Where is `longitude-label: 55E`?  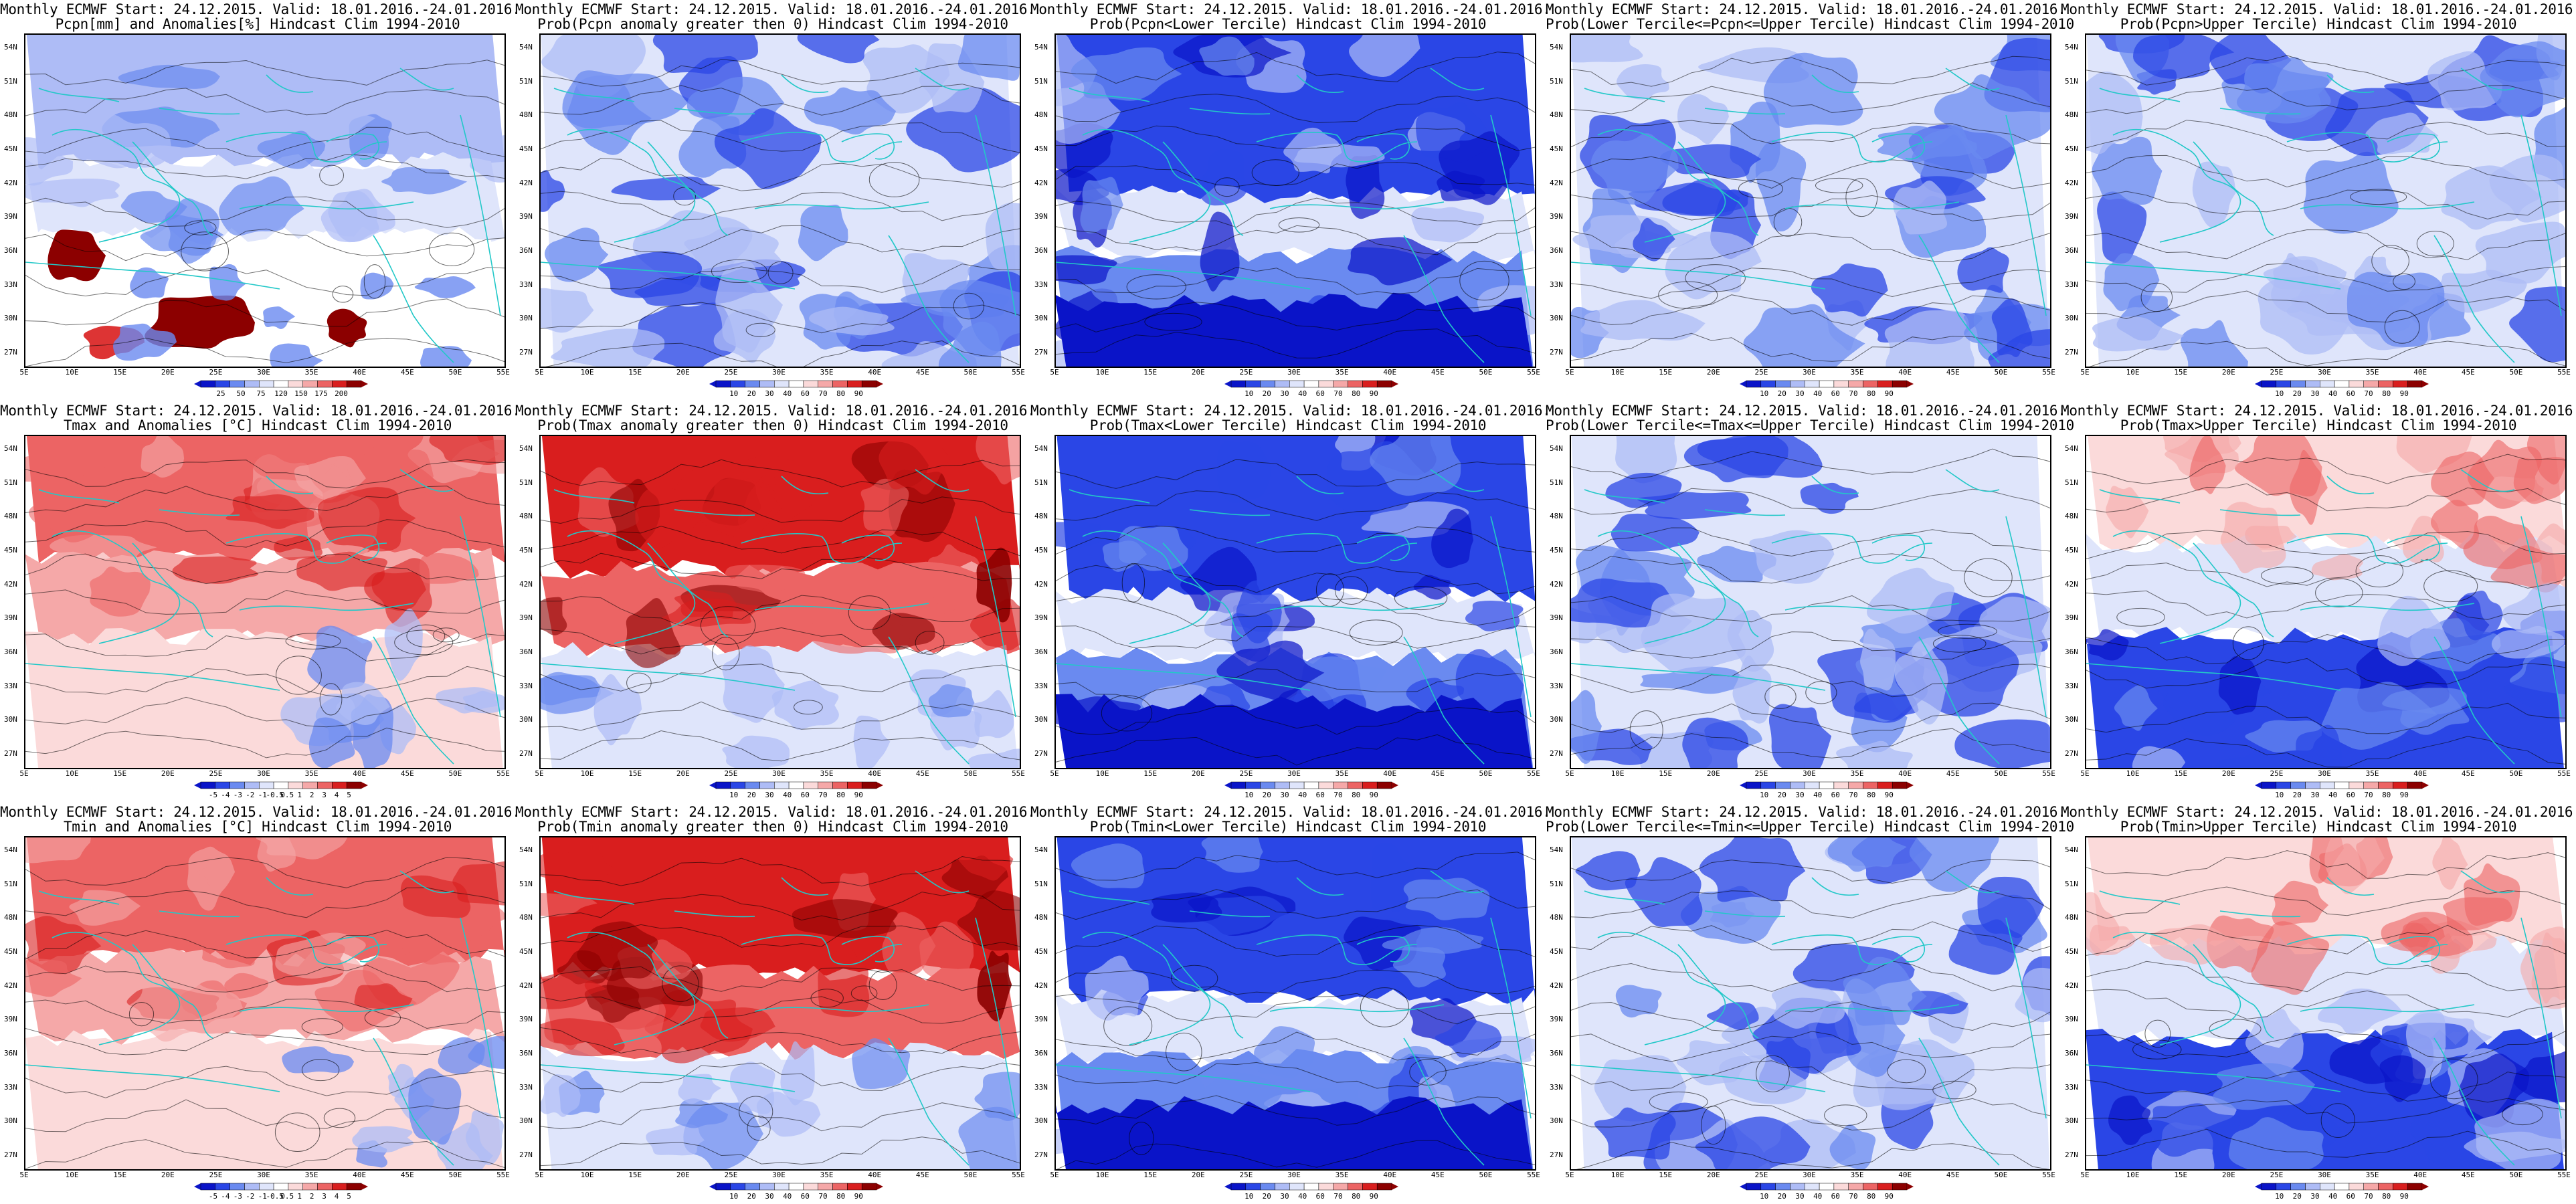
longitude-label: 55E is located at coordinates (1018, 1175).